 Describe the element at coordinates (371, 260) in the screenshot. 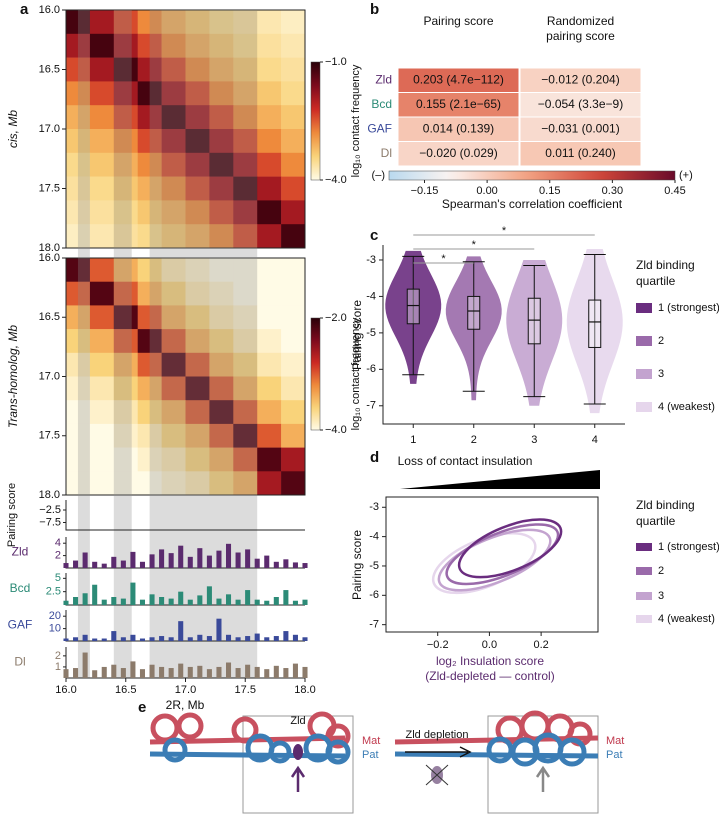

I see `y-tick-label: -3` at that location.